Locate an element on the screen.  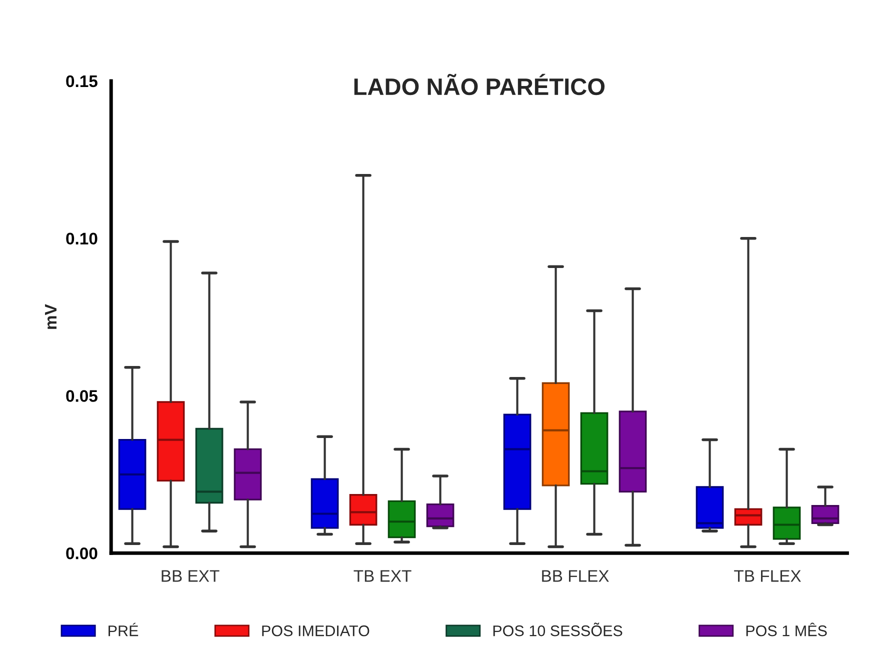
chart-title: LADO NÃO PARÉTICO is located at coordinates (479, 85).